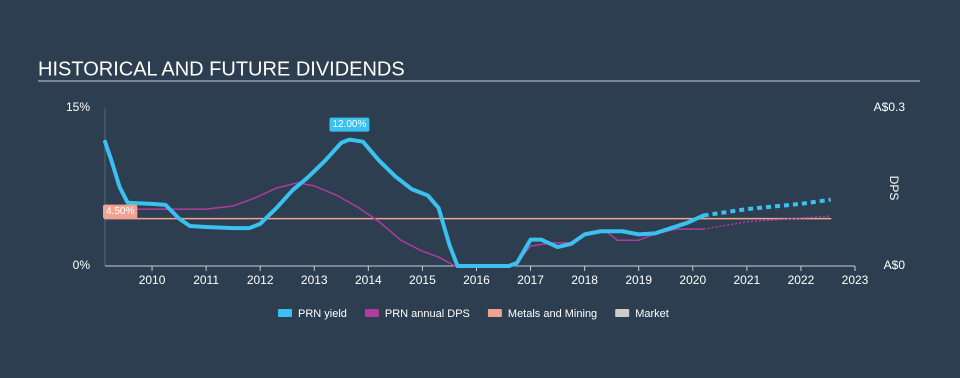 Image resolution: width=960 pixels, height=378 pixels. What do you see at coordinates (801, 280) in the screenshot?
I see `x-tick-label: 2022` at bounding box center [801, 280].